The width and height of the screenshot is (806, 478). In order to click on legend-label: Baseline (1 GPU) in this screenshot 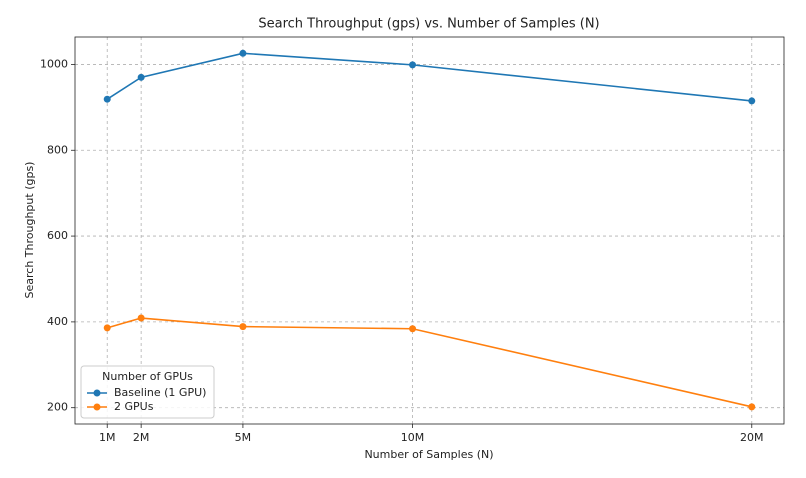, I will do `click(160, 392)`.